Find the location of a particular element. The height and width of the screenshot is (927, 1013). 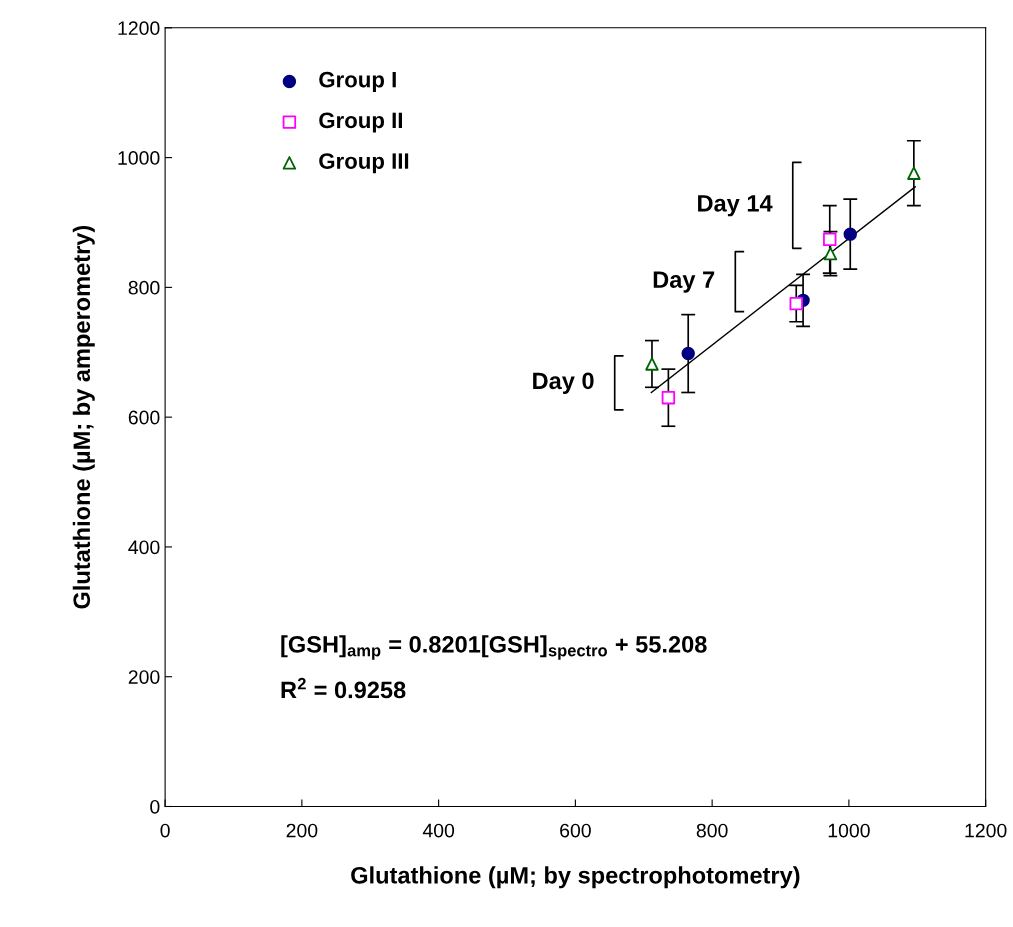

y-tick-label: 0 is located at coordinates (155, 806).